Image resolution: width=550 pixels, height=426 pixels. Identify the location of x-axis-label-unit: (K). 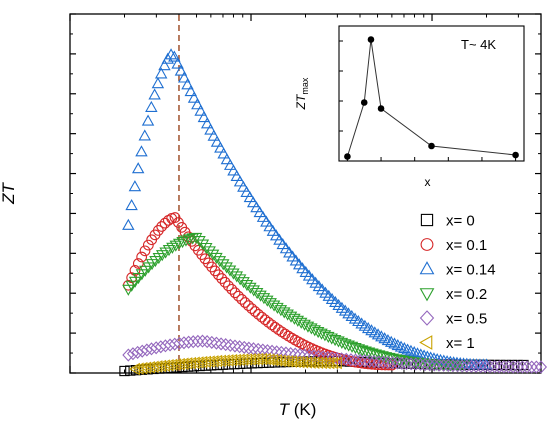
(302, 409).